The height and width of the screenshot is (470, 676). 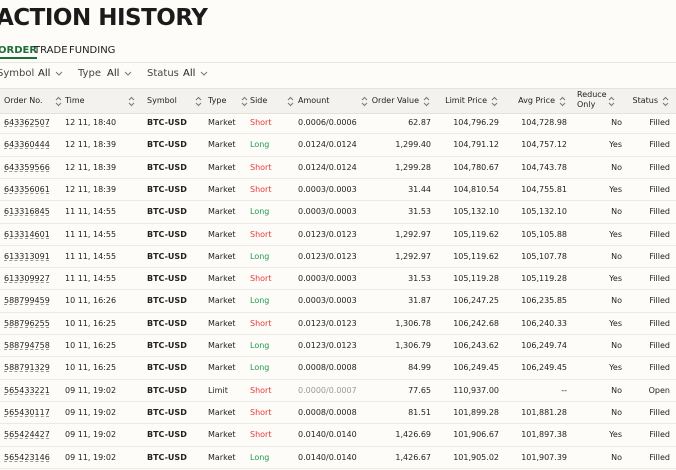 I want to click on order-value: 31.87, so click(x=419, y=301).